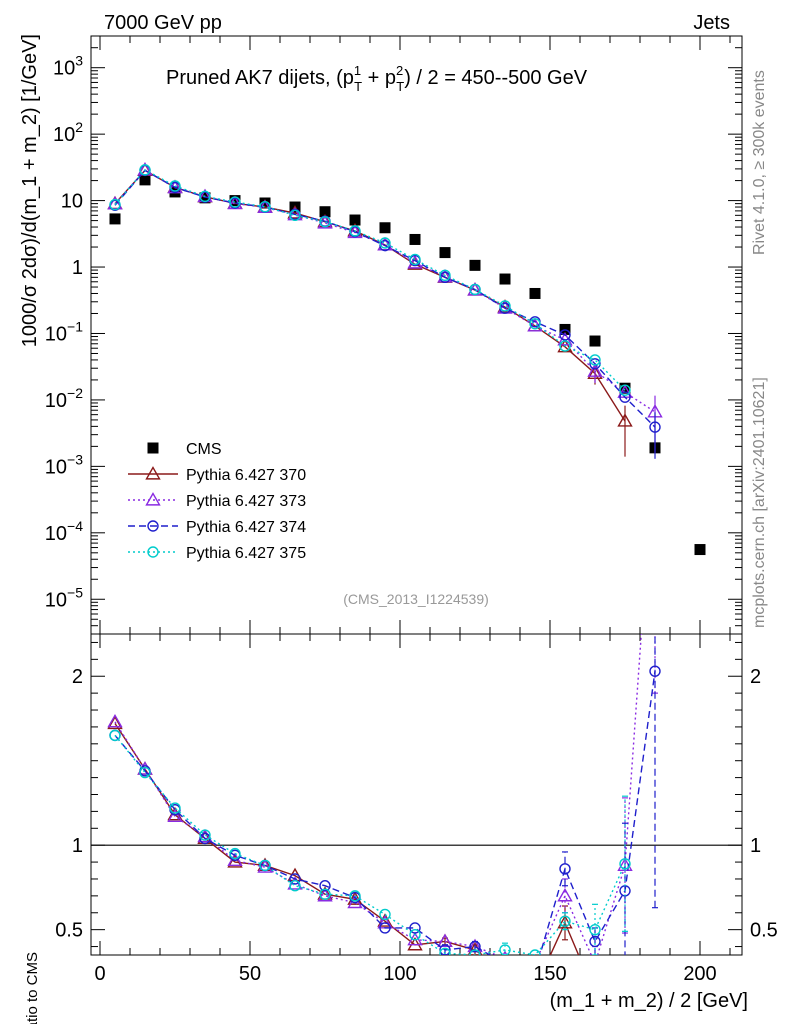  I want to click on rivet-label: Rivet 4.1.0, ≥ 300k events, so click(759, 162).